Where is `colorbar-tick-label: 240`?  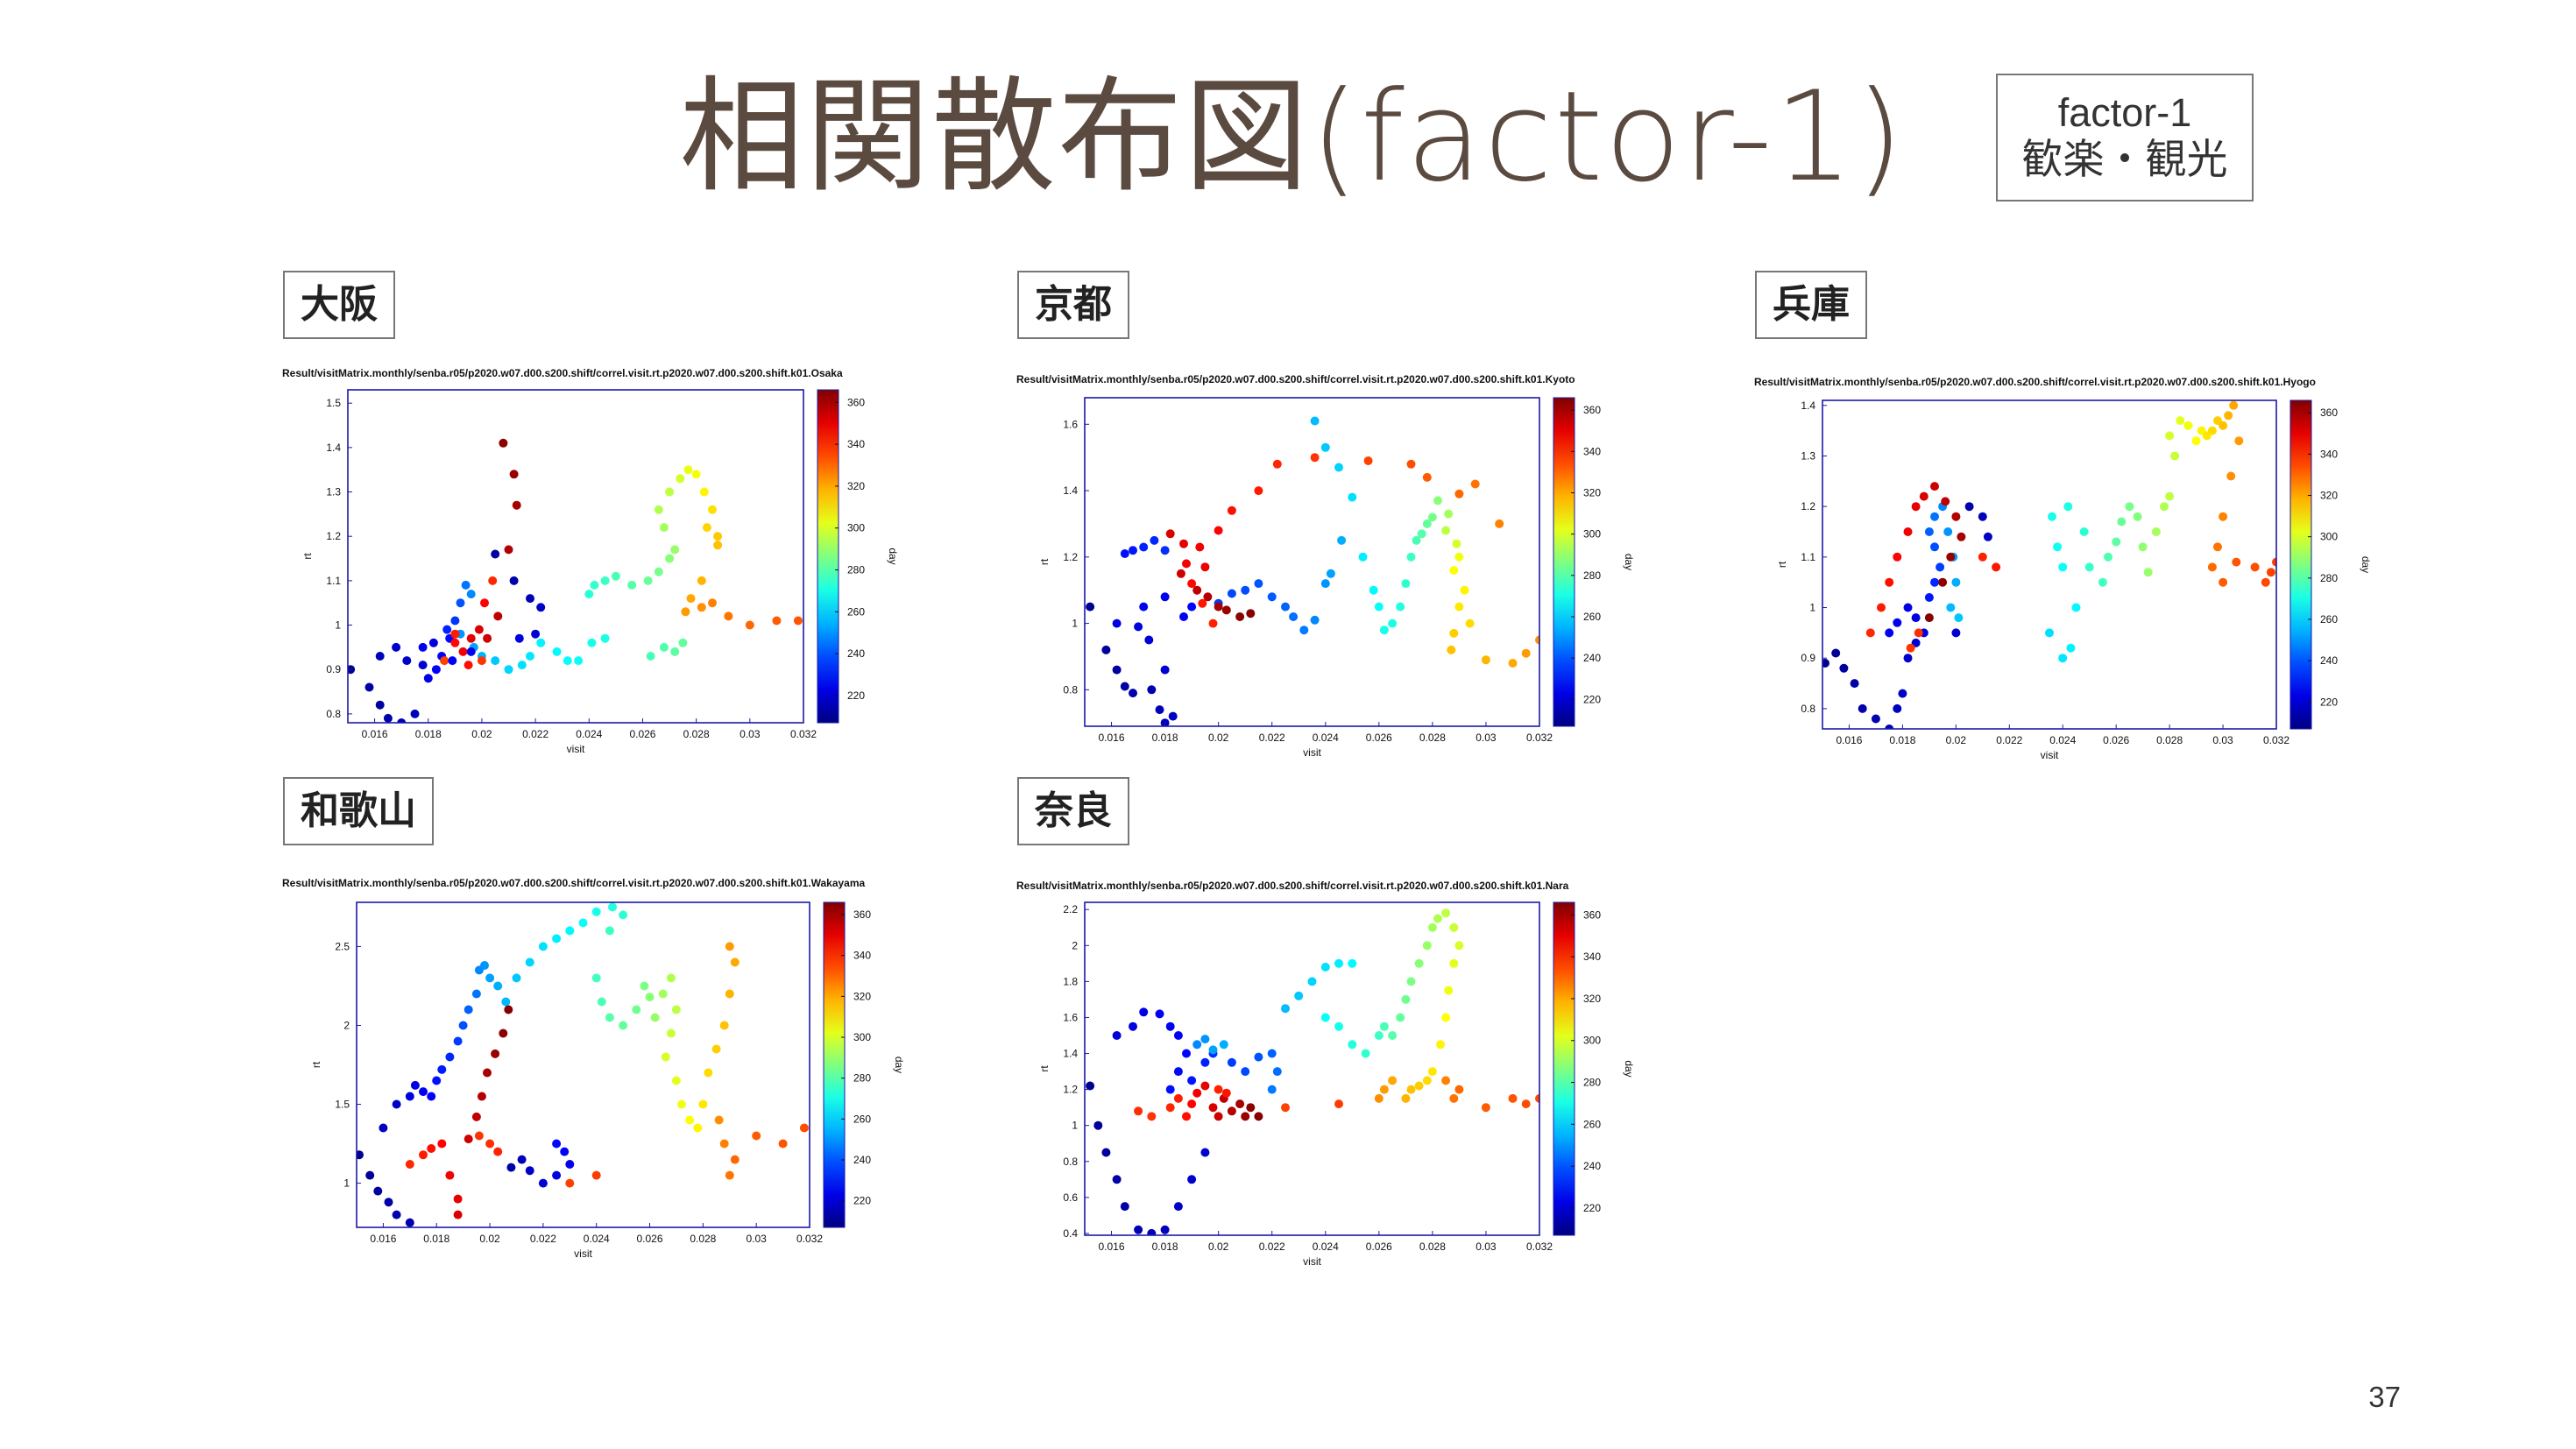
colorbar-tick-label: 240 is located at coordinates (1592, 1166).